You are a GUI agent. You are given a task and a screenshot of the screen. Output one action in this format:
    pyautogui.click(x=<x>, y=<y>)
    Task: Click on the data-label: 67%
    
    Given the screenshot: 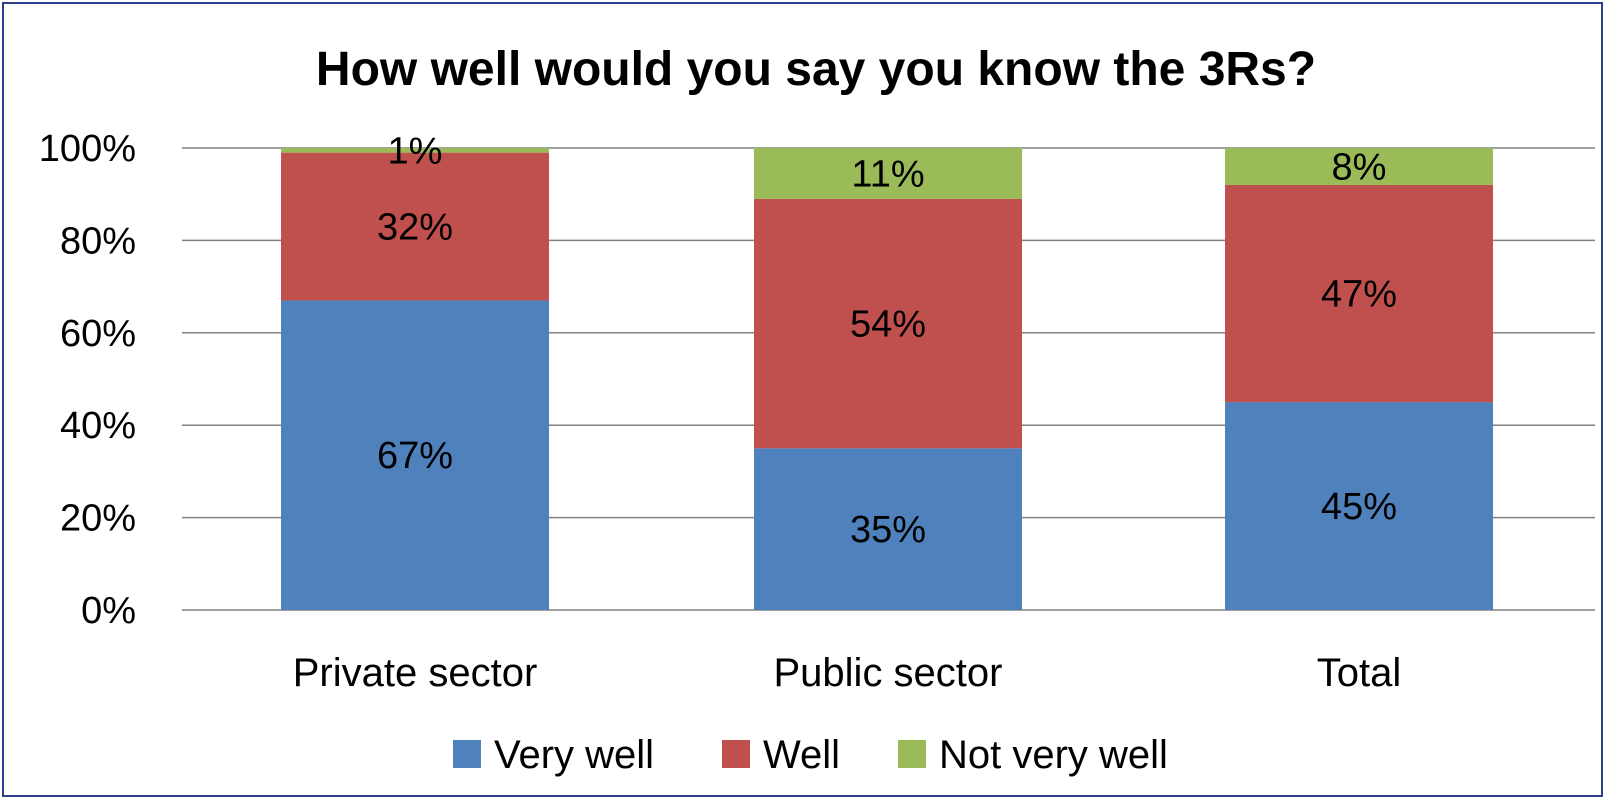 What is the action you would take?
    pyautogui.click(x=415, y=456)
    